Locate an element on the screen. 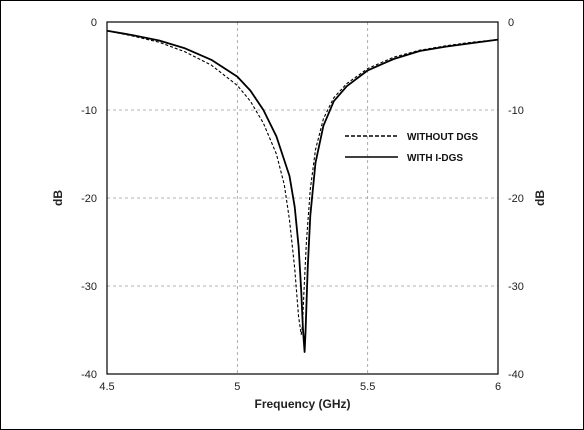  y-tick-label-right: -40 is located at coordinates (516, 375).